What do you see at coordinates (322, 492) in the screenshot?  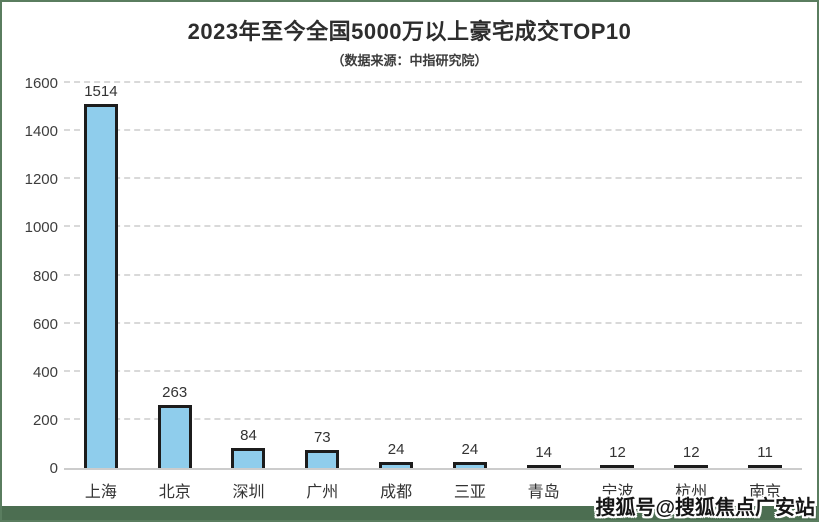 I see `x-tick-label-广州: 广州` at bounding box center [322, 492].